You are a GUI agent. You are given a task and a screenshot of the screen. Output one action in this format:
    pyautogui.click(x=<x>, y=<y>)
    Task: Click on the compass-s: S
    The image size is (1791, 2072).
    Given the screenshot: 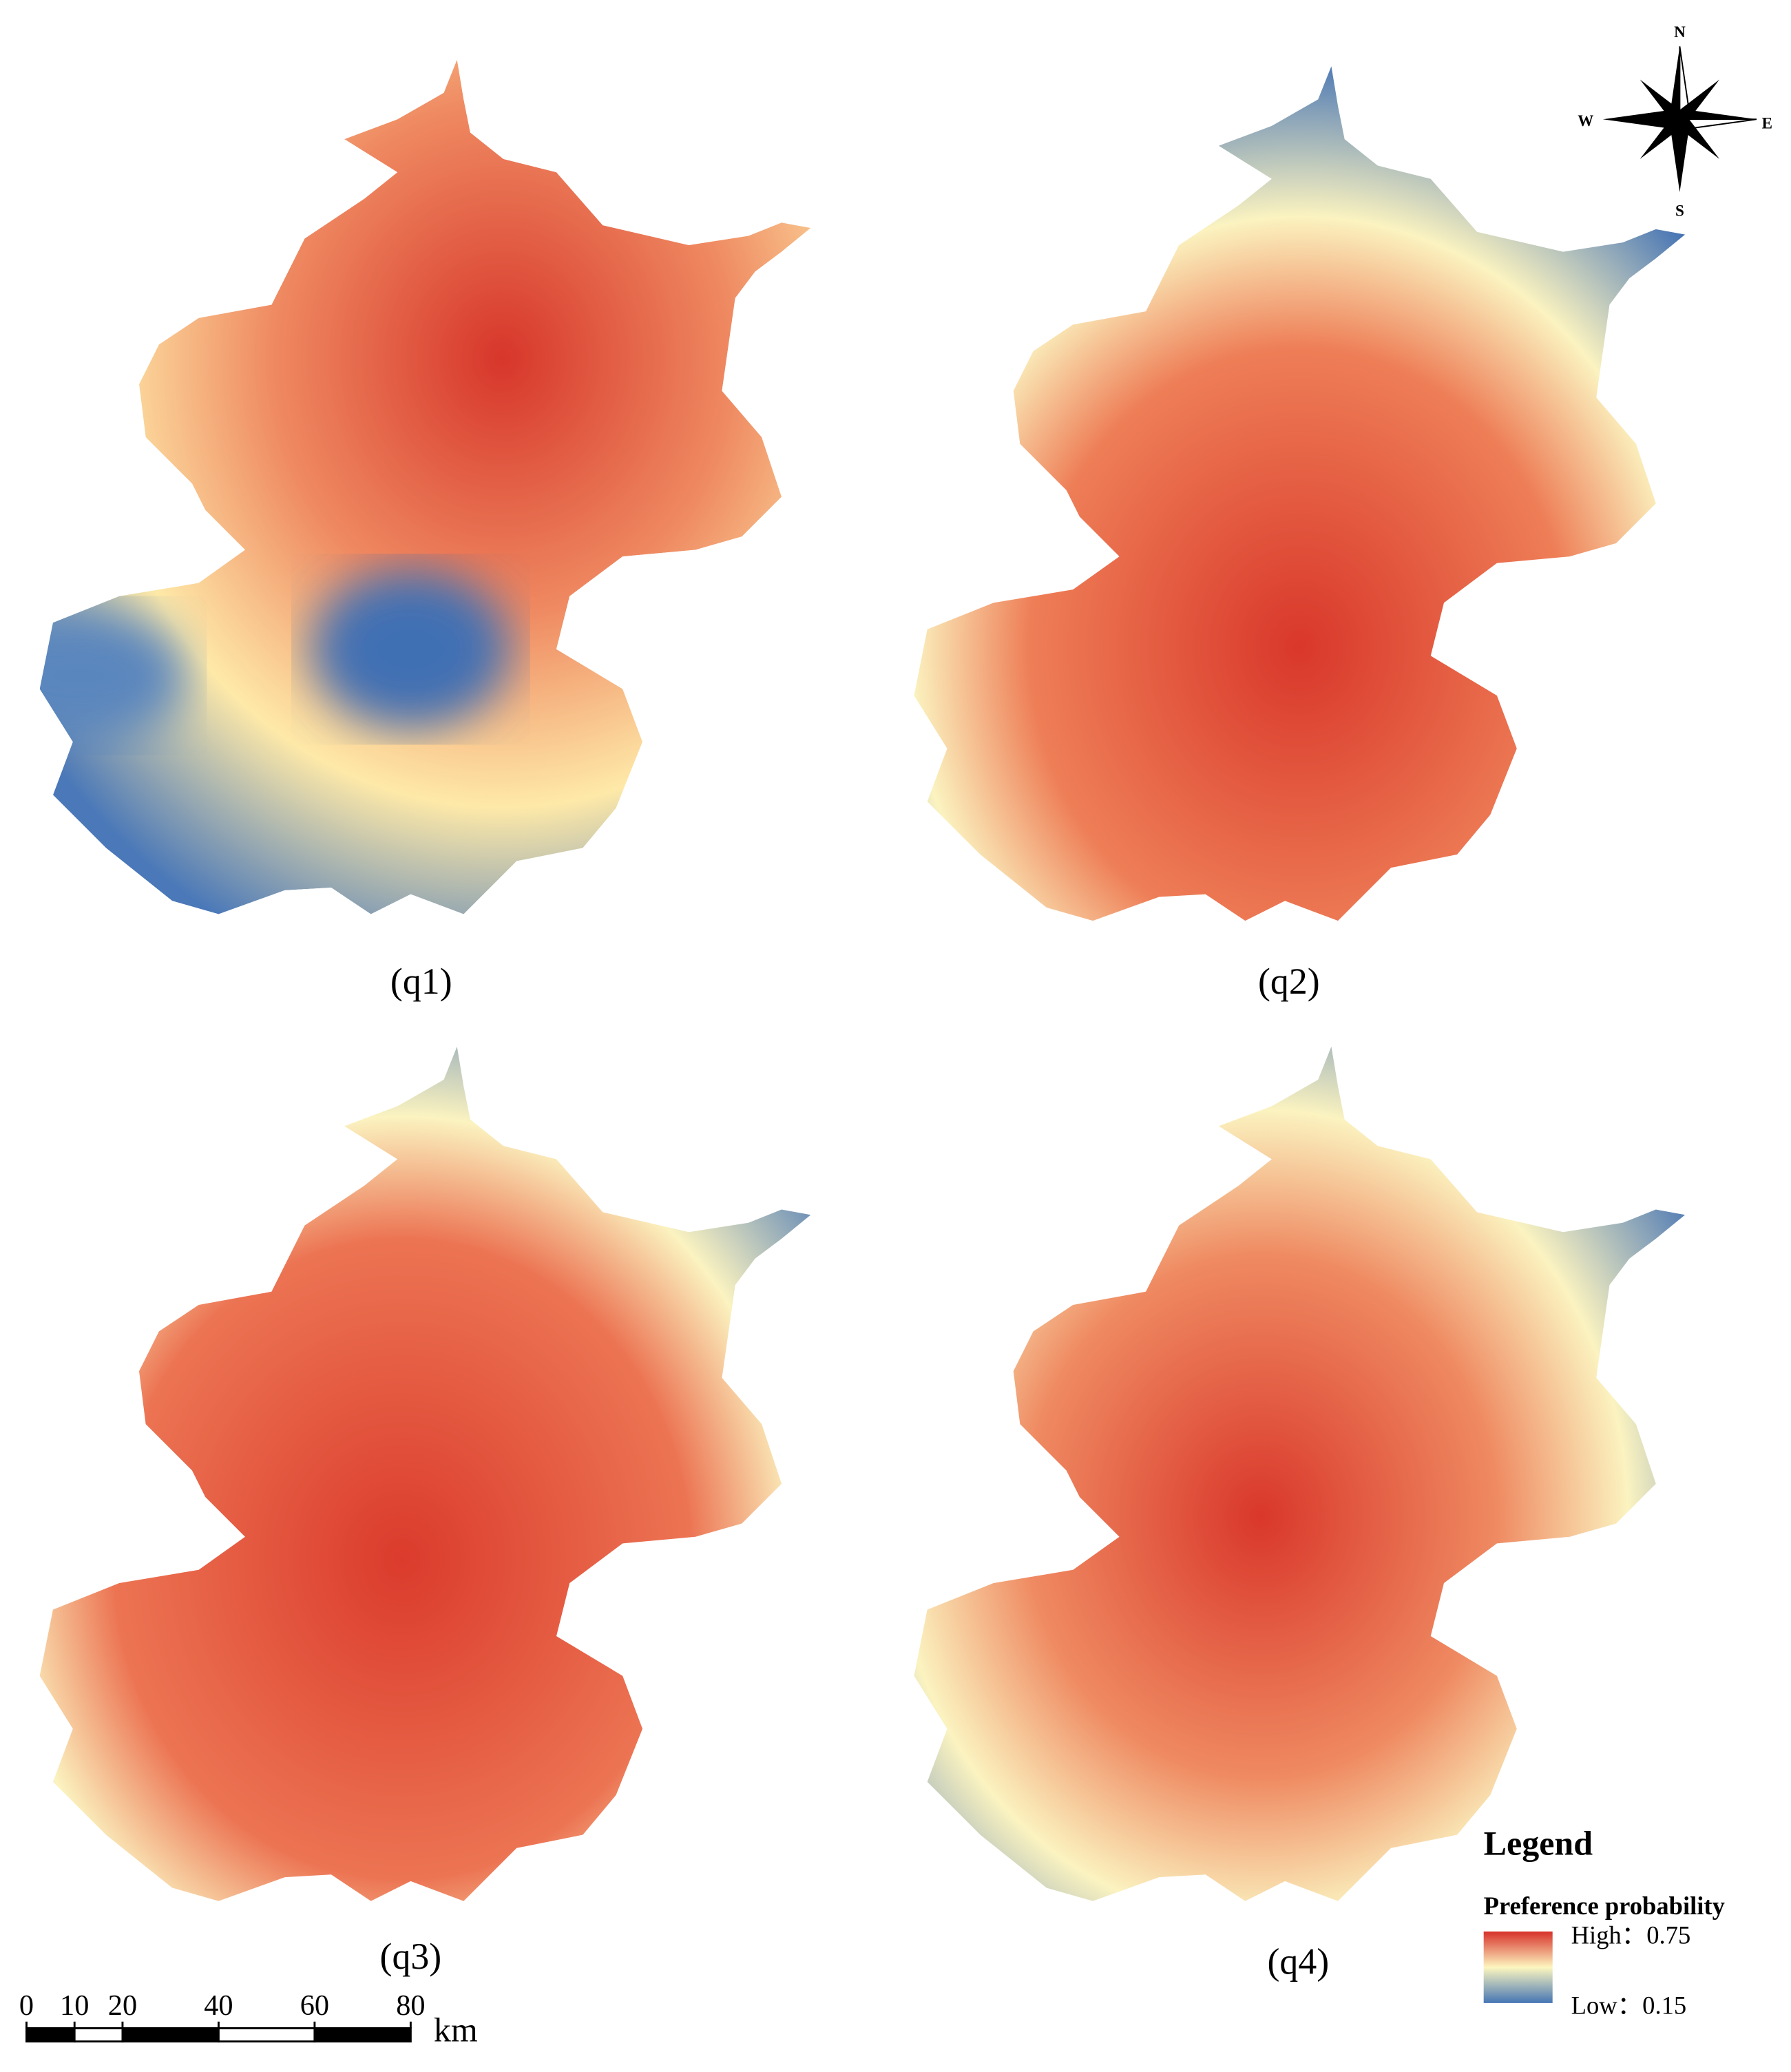 What is the action you would take?
    pyautogui.click(x=1679, y=211)
    